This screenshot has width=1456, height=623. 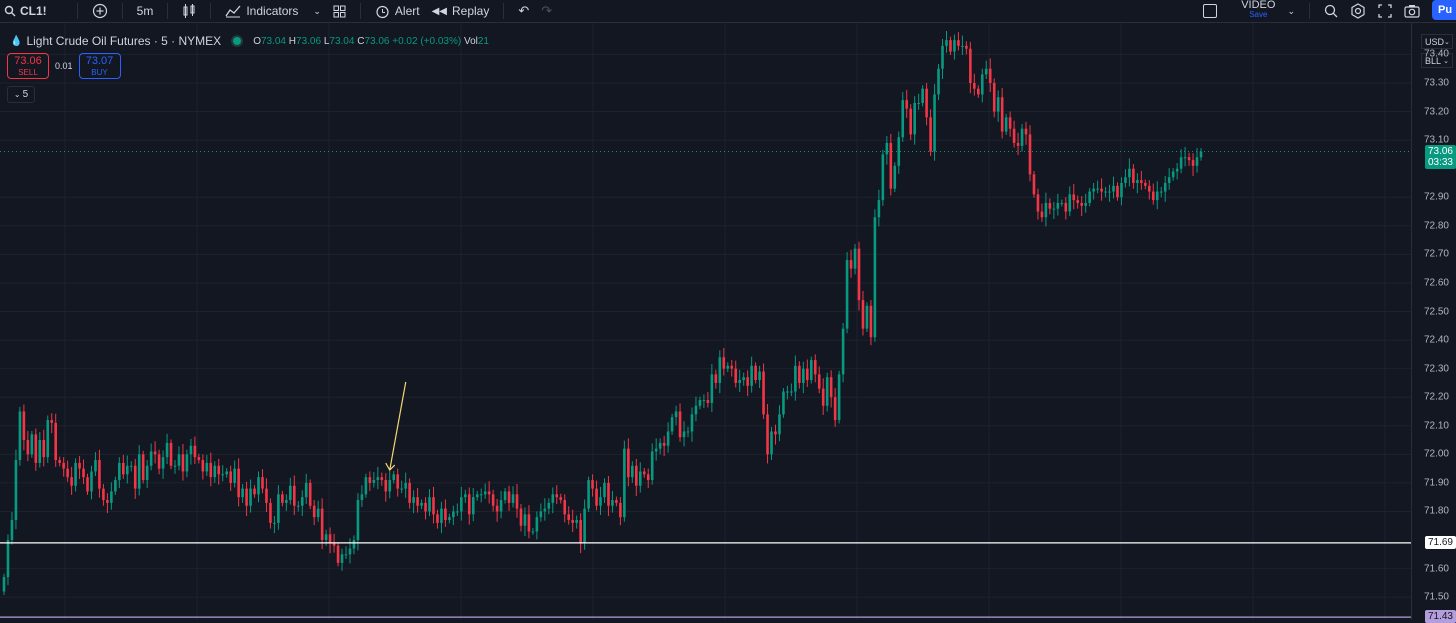 I want to click on redo-icon: ↷, so click(x=547, y=10).